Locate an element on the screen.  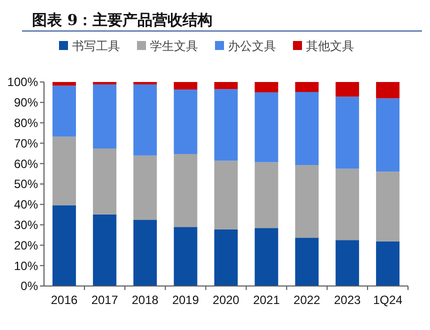
x-tick-label: 2018 is located at coordinates (145, 300).